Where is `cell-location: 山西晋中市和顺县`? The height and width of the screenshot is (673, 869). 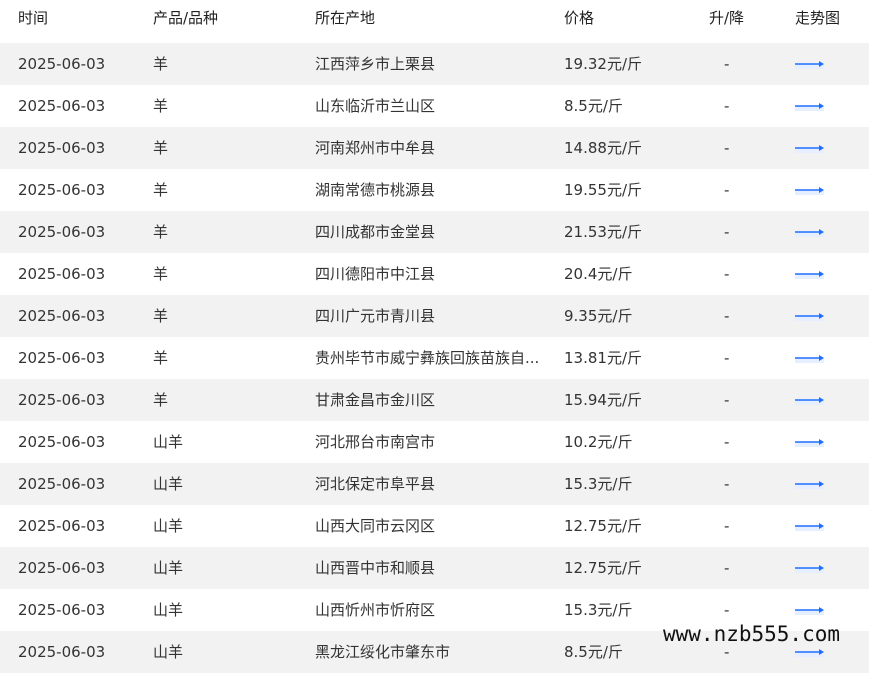 cell-location: 山西晋中市和顺县 is located at coordinates (375, 568).